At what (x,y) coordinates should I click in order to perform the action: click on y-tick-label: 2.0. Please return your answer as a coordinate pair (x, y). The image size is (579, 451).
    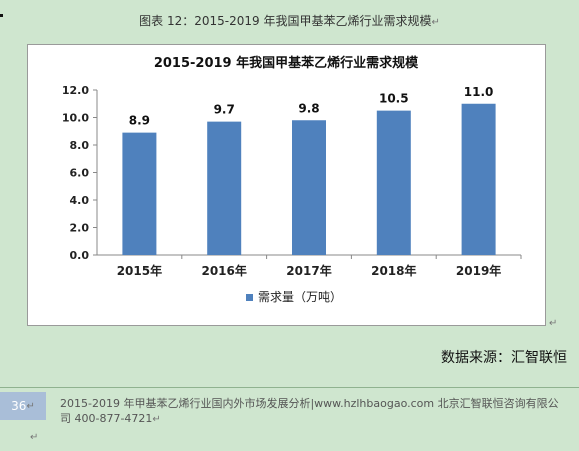
    Looking at the image, I should click on (80, 228).